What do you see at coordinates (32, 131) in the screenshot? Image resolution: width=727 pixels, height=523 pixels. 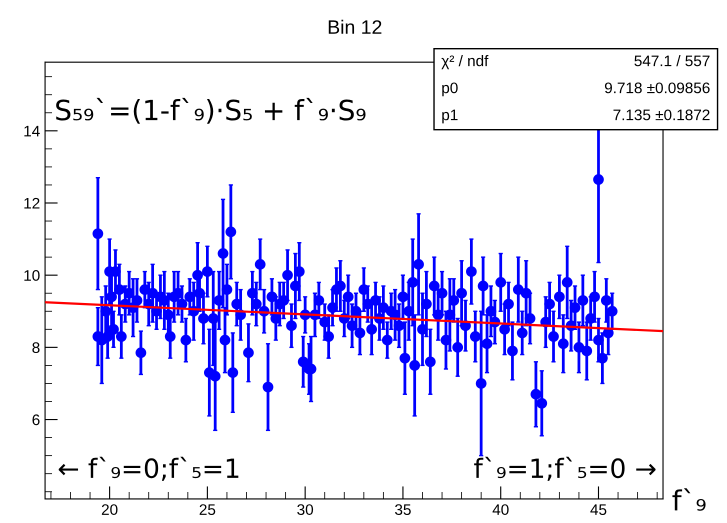 I see `y-tick-label: 14` at bounding box center [32, 131].